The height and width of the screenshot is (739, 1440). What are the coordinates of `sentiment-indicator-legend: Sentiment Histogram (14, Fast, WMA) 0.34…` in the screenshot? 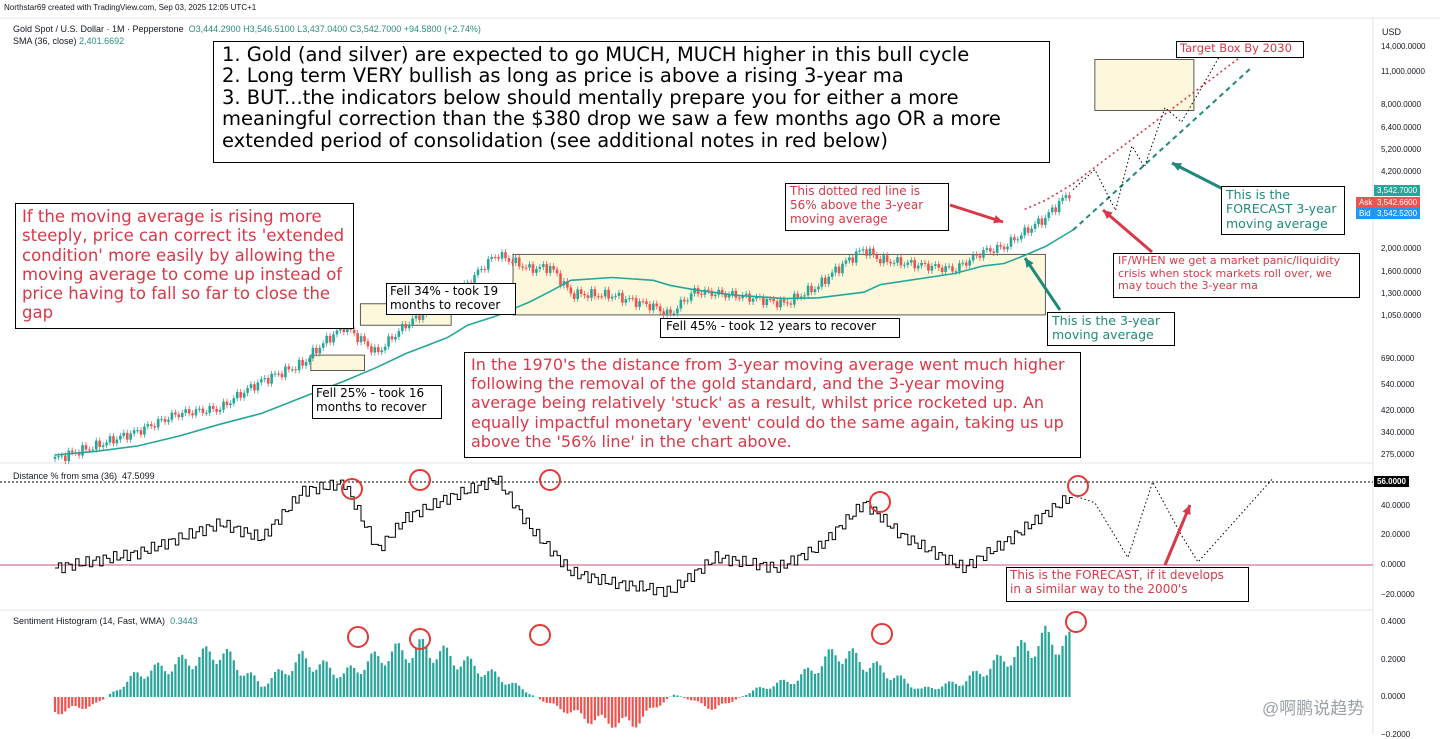 It's located at (105, 621).